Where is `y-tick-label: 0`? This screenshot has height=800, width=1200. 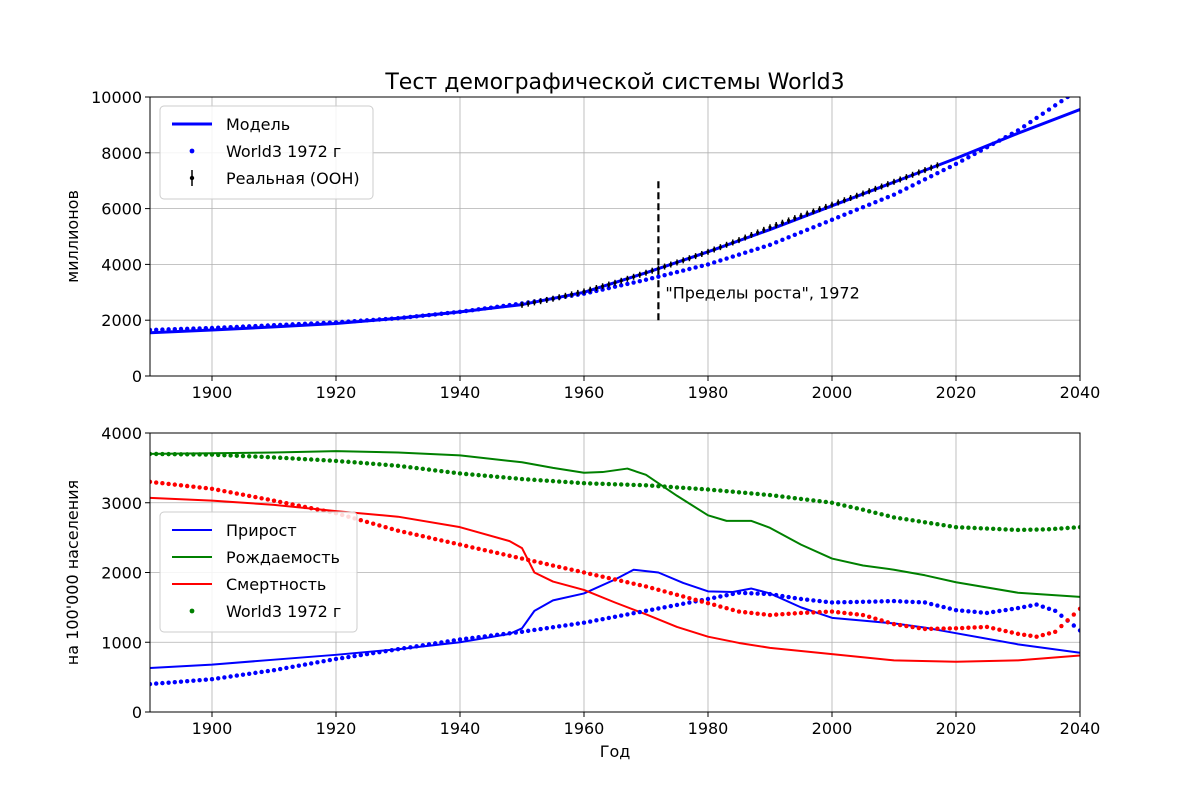
y-tick-label: 0 is located at coordinates (137, 376).